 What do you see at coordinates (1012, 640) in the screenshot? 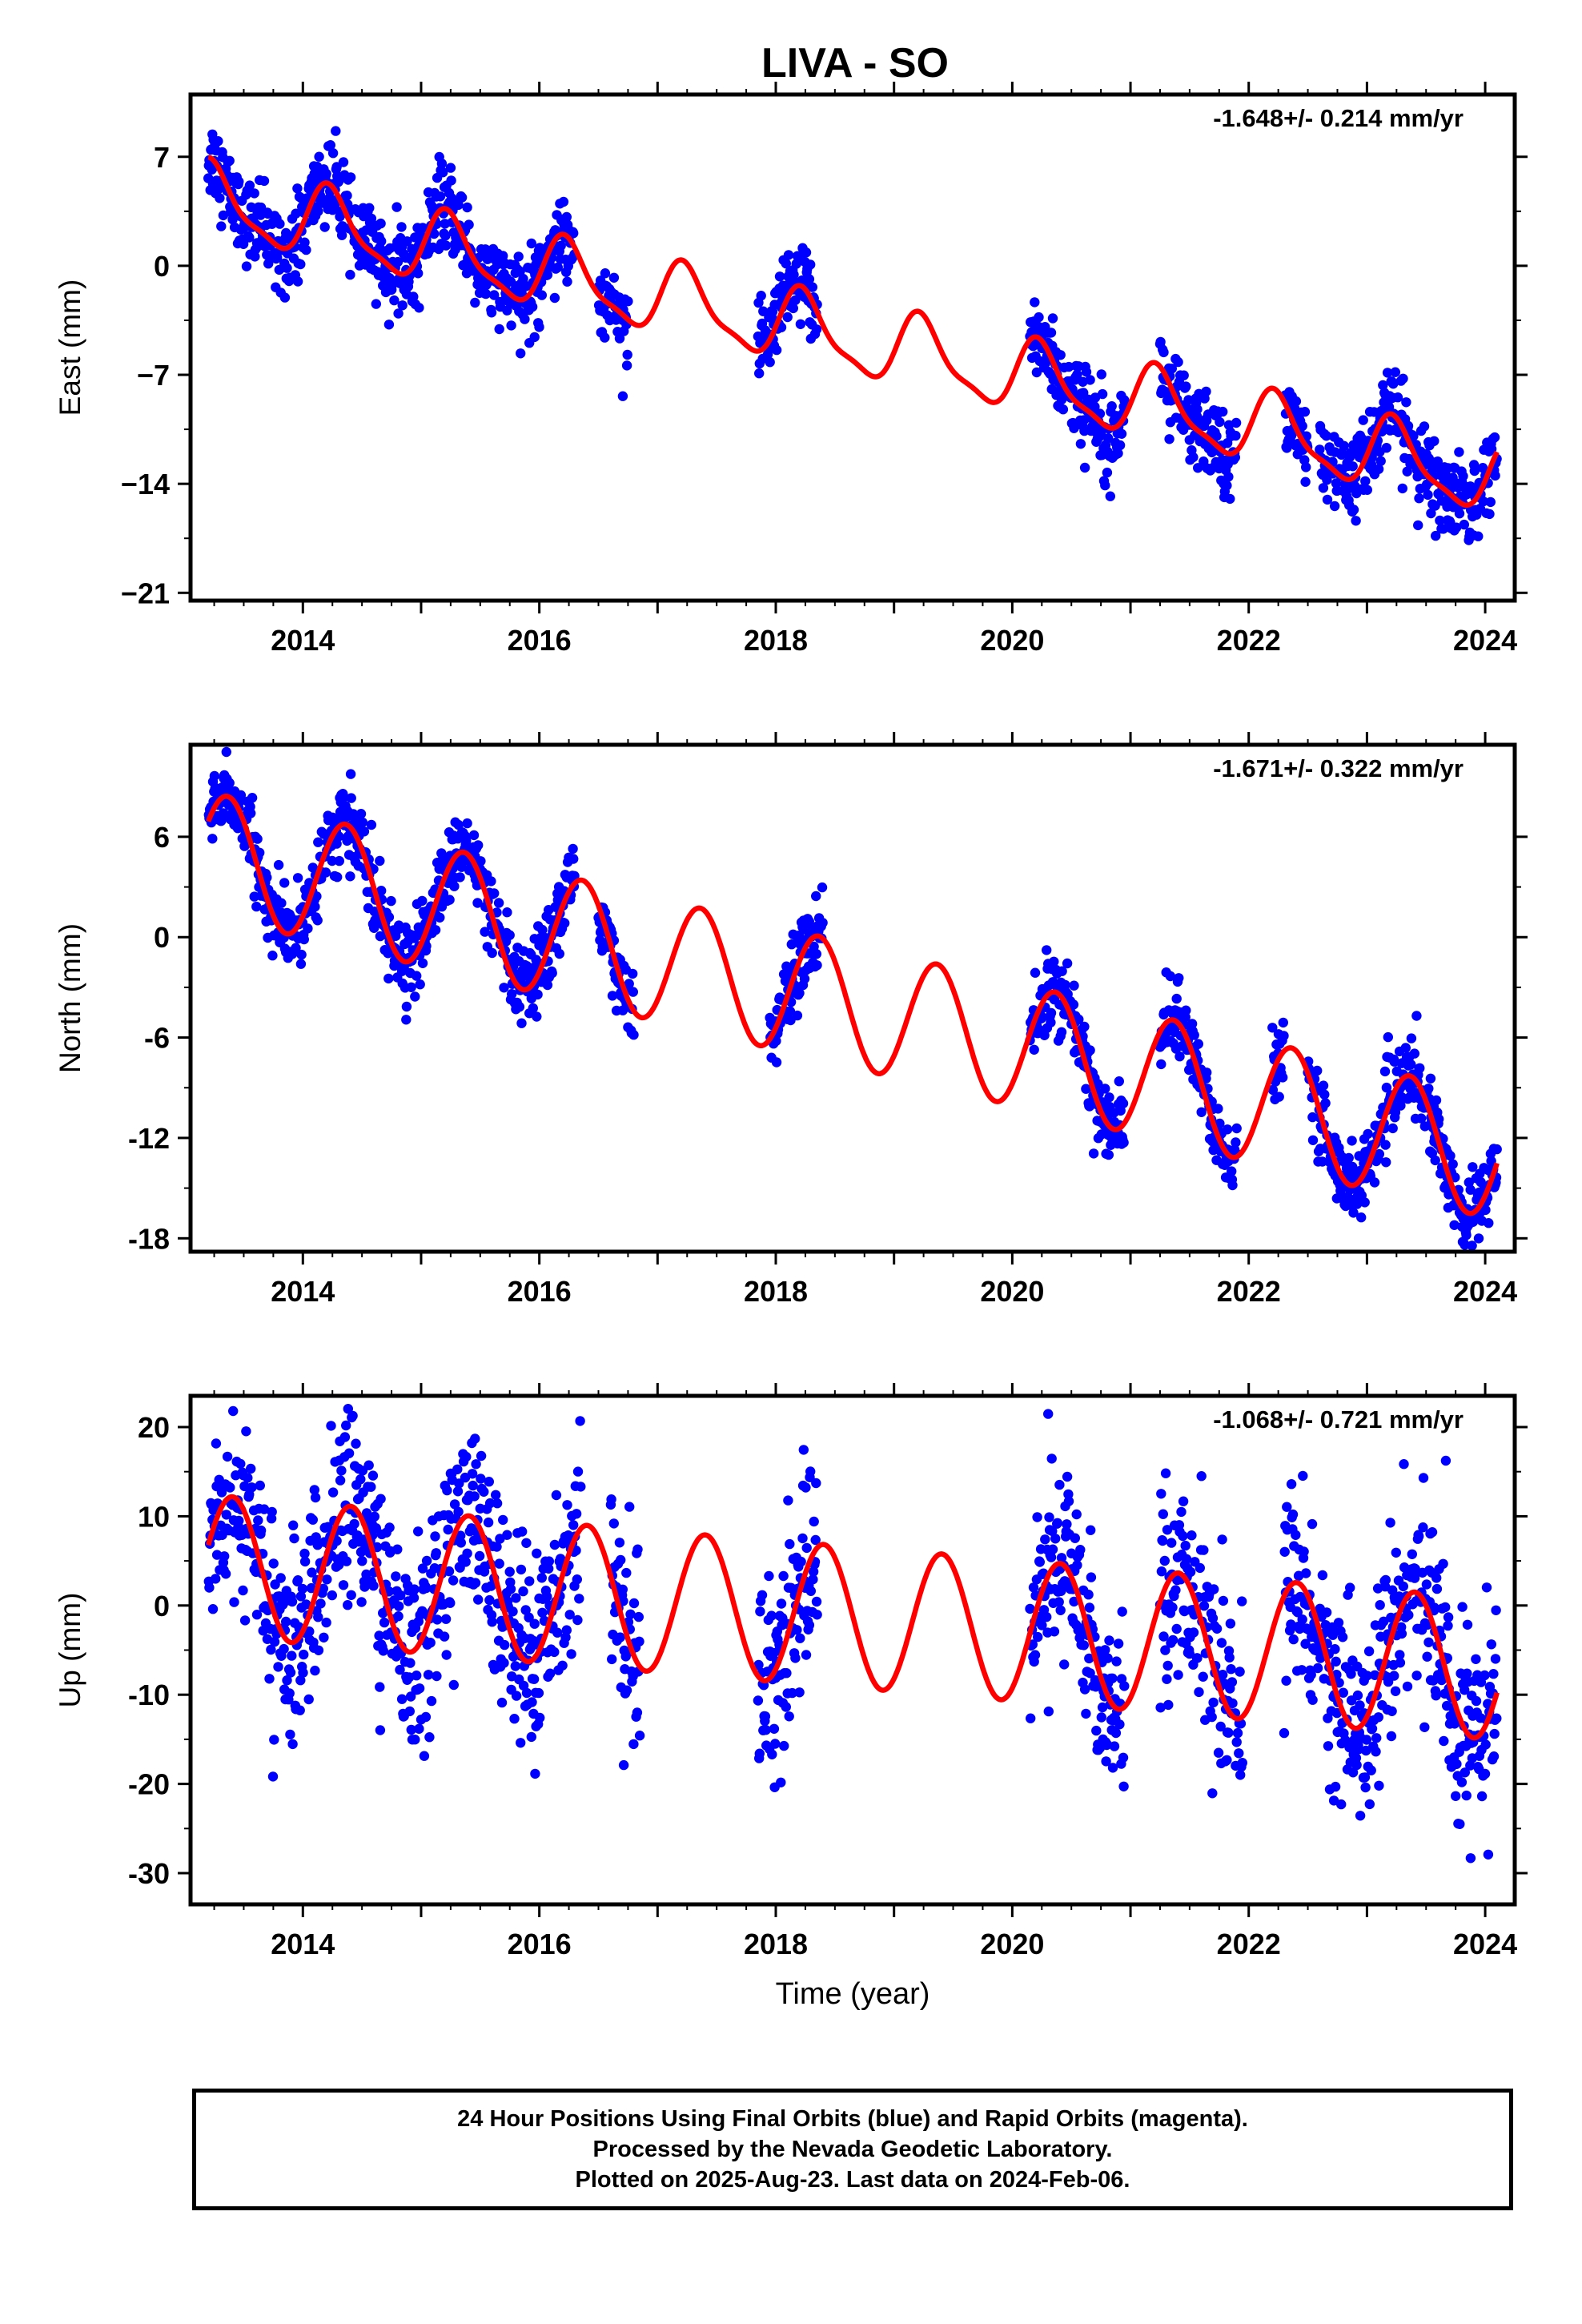
I see `x-tick-label: 2020` at bounding box center [1012, 640].